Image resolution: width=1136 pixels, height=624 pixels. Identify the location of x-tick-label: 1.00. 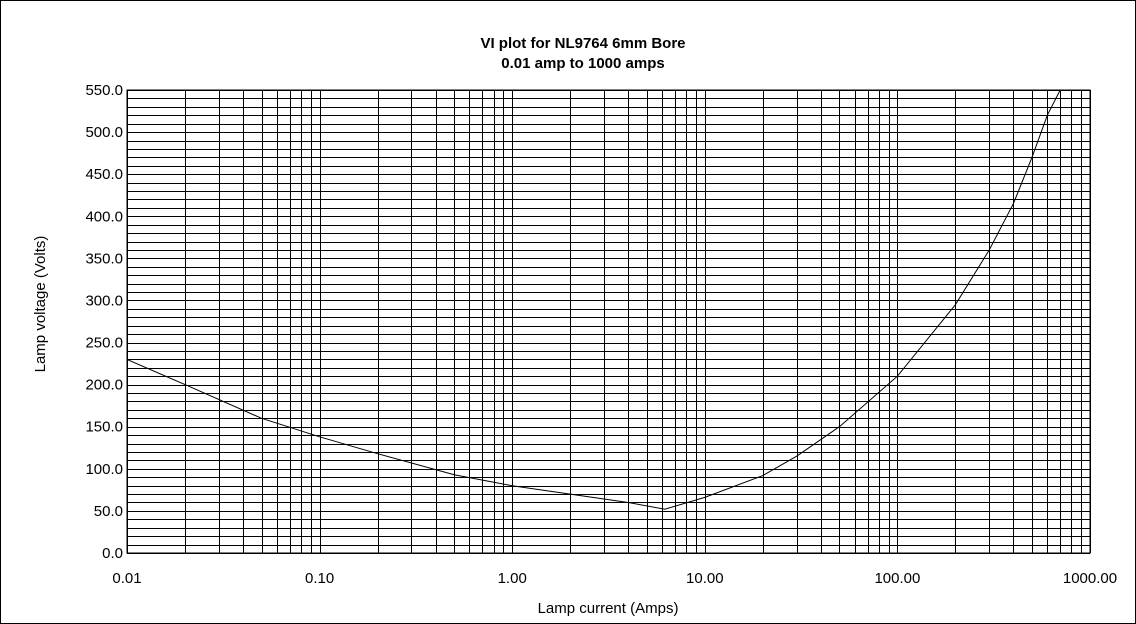
(512, 578).